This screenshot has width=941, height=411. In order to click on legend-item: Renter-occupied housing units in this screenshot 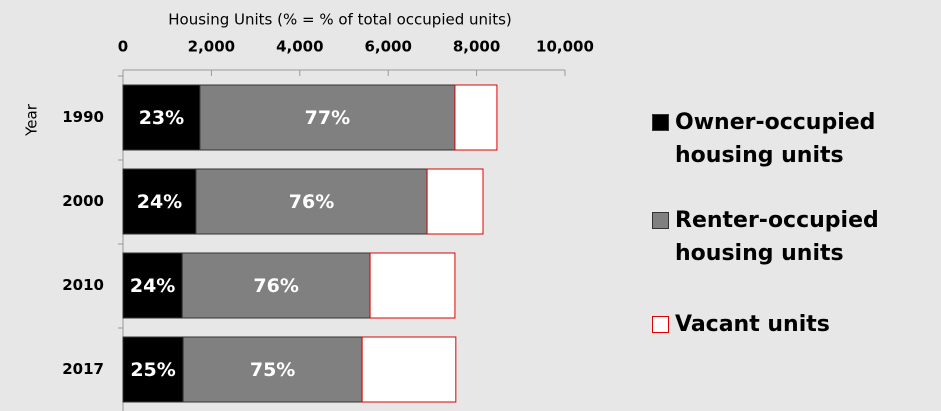, I will do `click(772, 237)`.